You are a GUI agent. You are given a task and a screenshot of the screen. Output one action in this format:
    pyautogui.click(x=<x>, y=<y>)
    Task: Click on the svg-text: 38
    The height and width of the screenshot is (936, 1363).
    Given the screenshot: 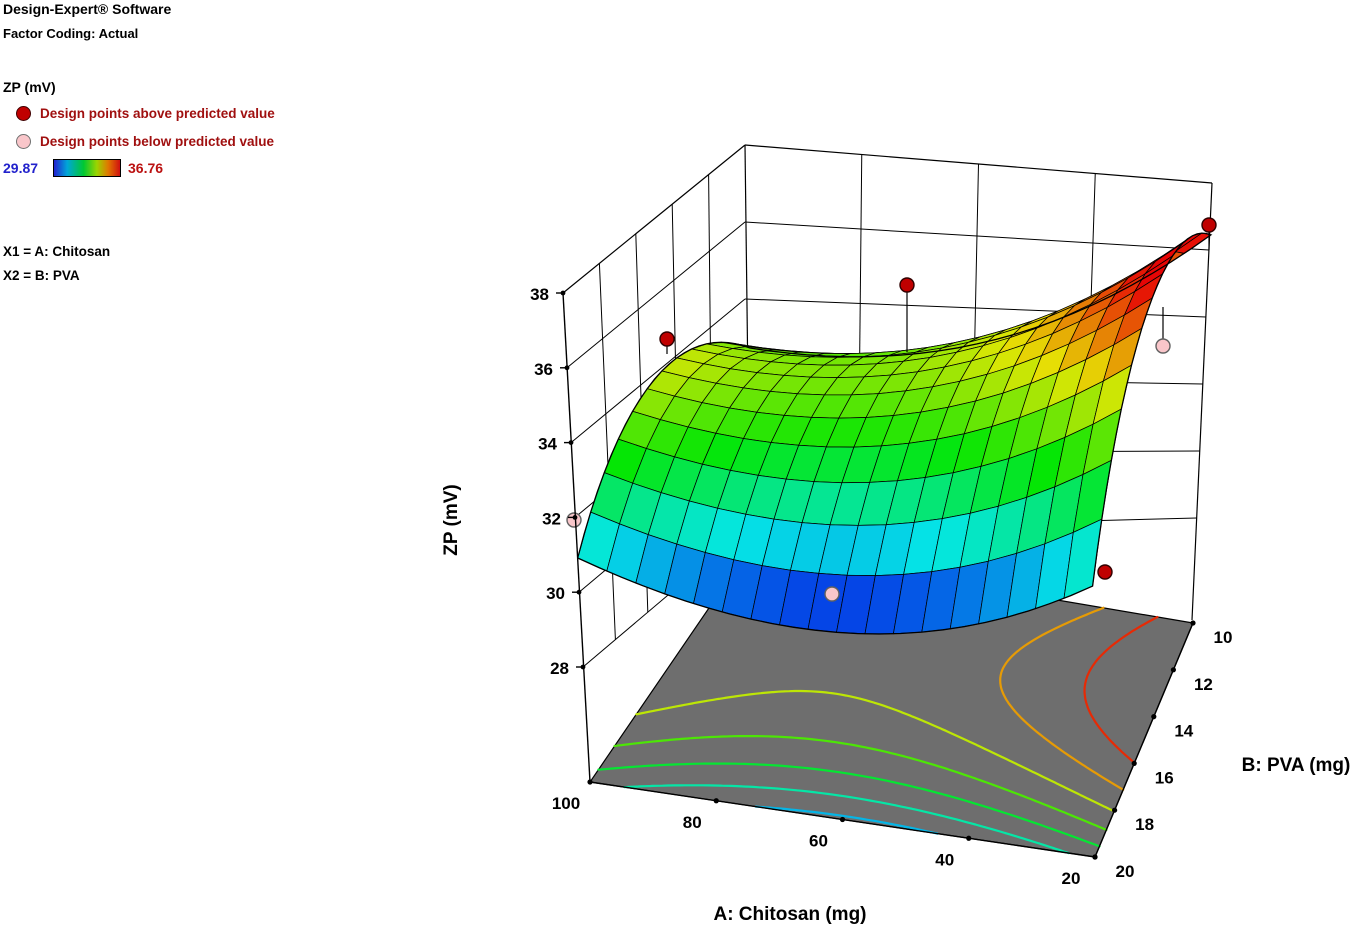 What is the action you would take?
    pyautogui.click(x=539, y=294)
    